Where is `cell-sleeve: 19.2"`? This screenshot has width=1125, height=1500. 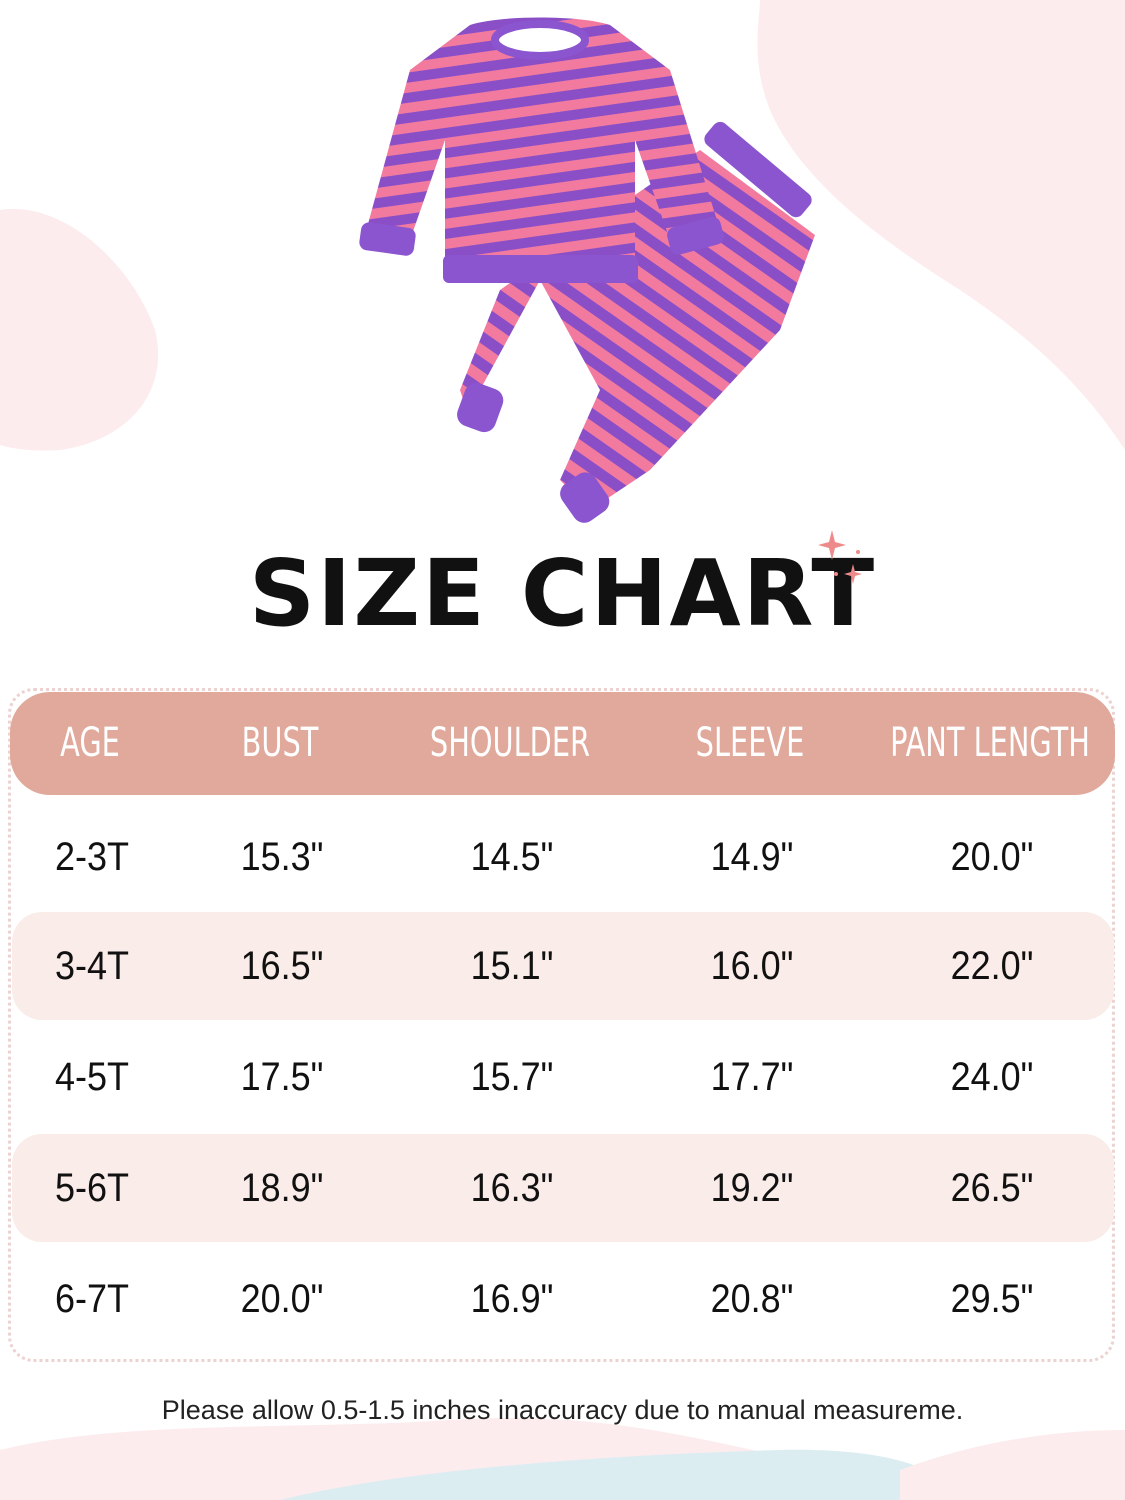 cell-sleeve: 19.2" is located at coordinates (752, 1188).